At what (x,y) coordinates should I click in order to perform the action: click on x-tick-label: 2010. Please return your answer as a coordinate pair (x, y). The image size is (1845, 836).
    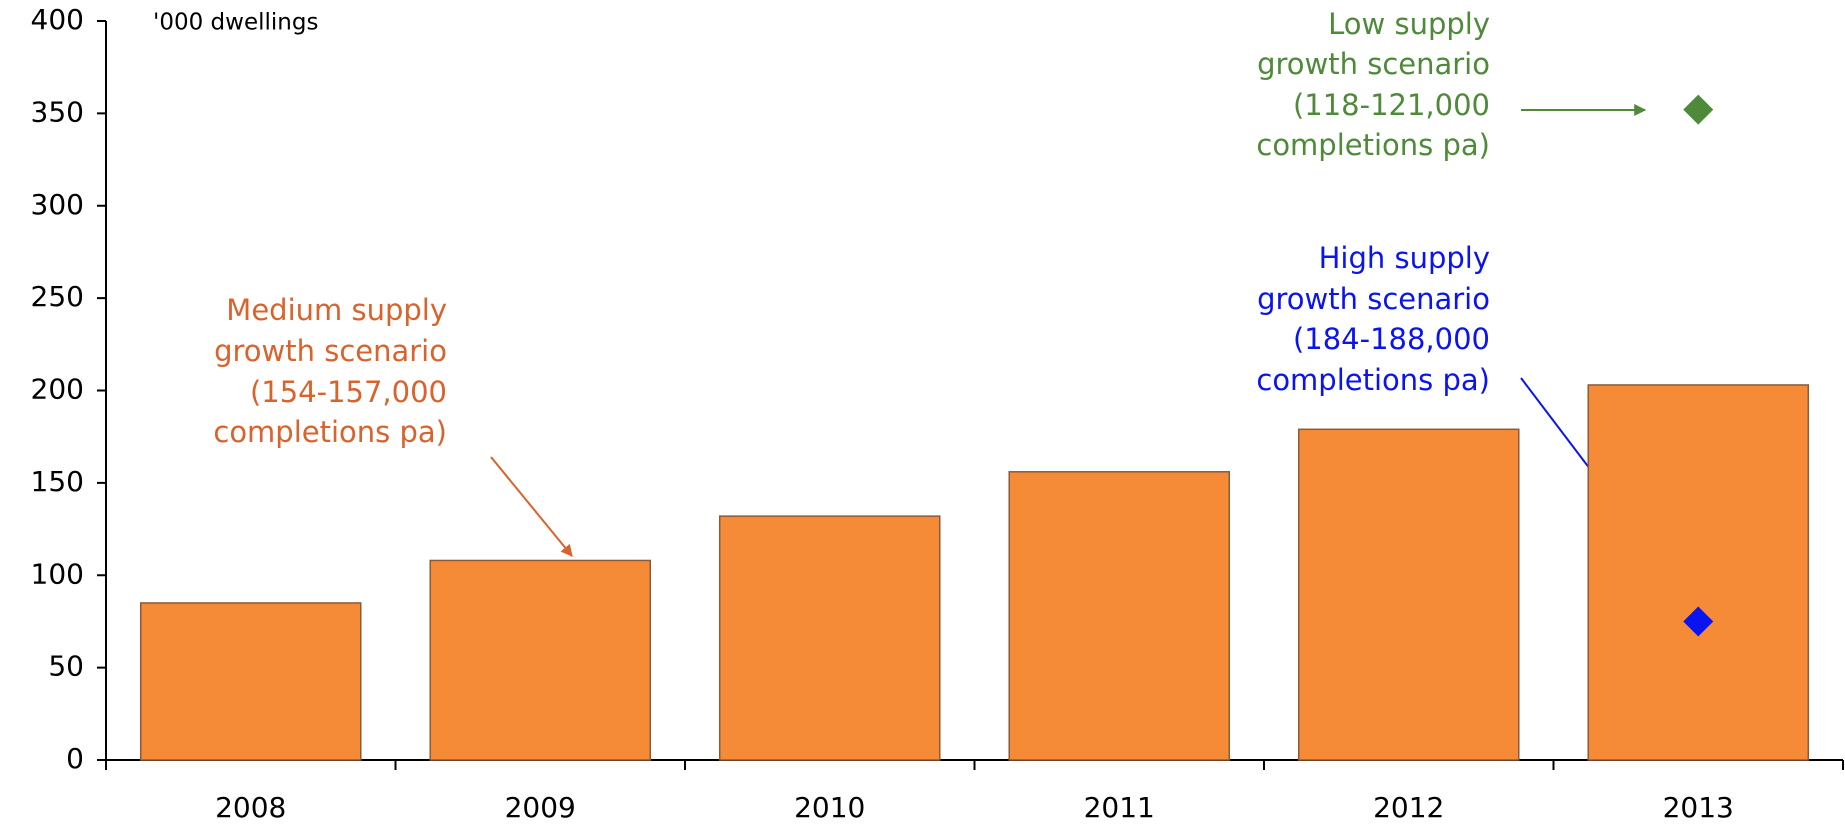
    Looking at the image, I should click on (829, 807).